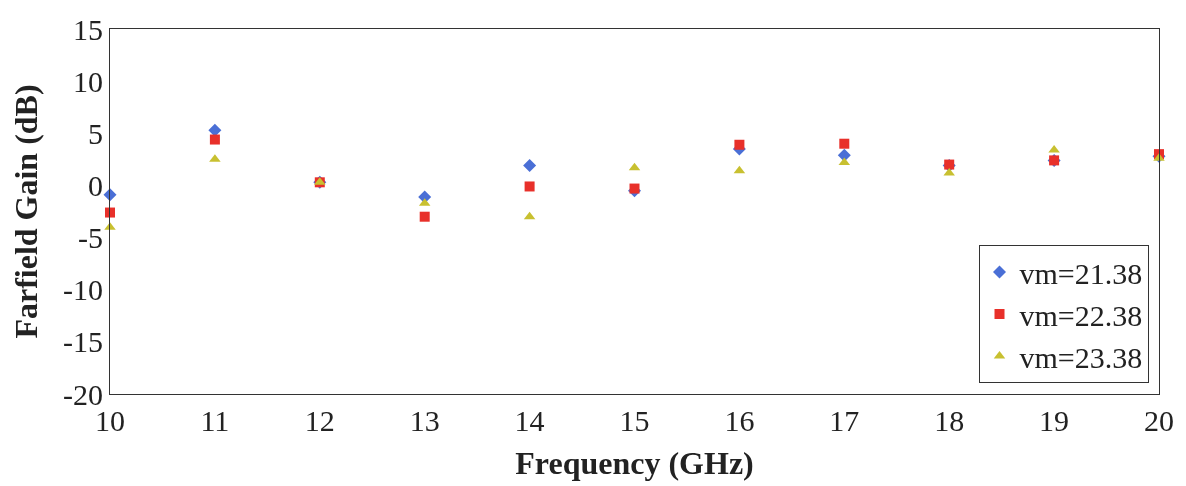 Image resolution: width=1186 pixels, height=486 pixels. Describe the element at coordinates (949, 420) in the screenshot. I see `x-tick-label: 18` at that location.